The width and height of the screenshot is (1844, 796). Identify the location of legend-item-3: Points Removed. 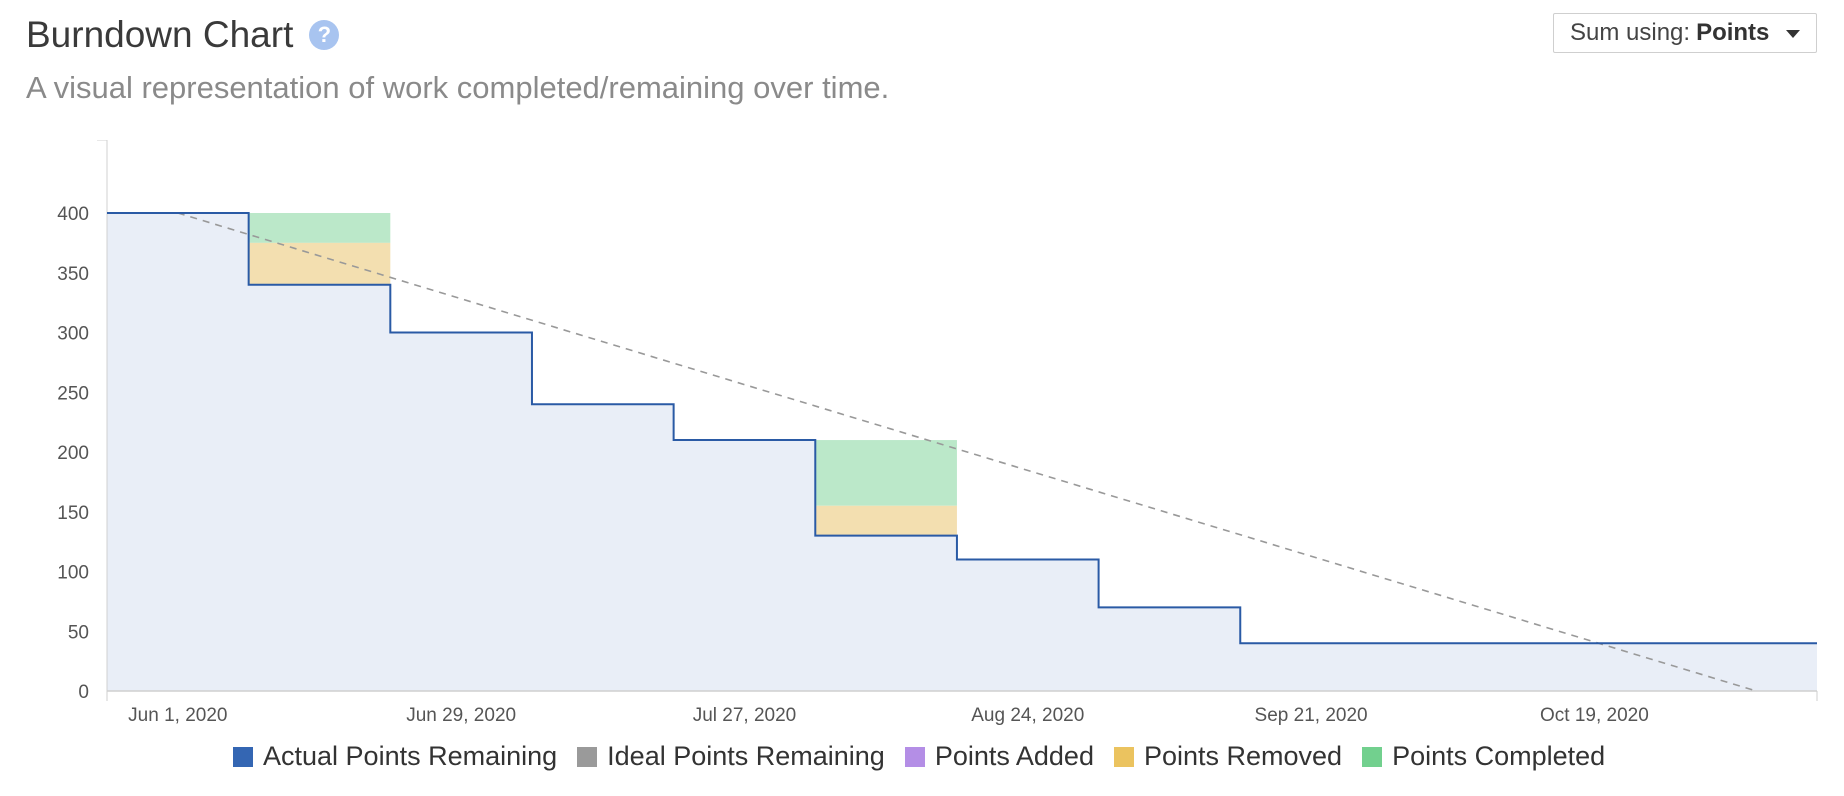
(1228, 756).